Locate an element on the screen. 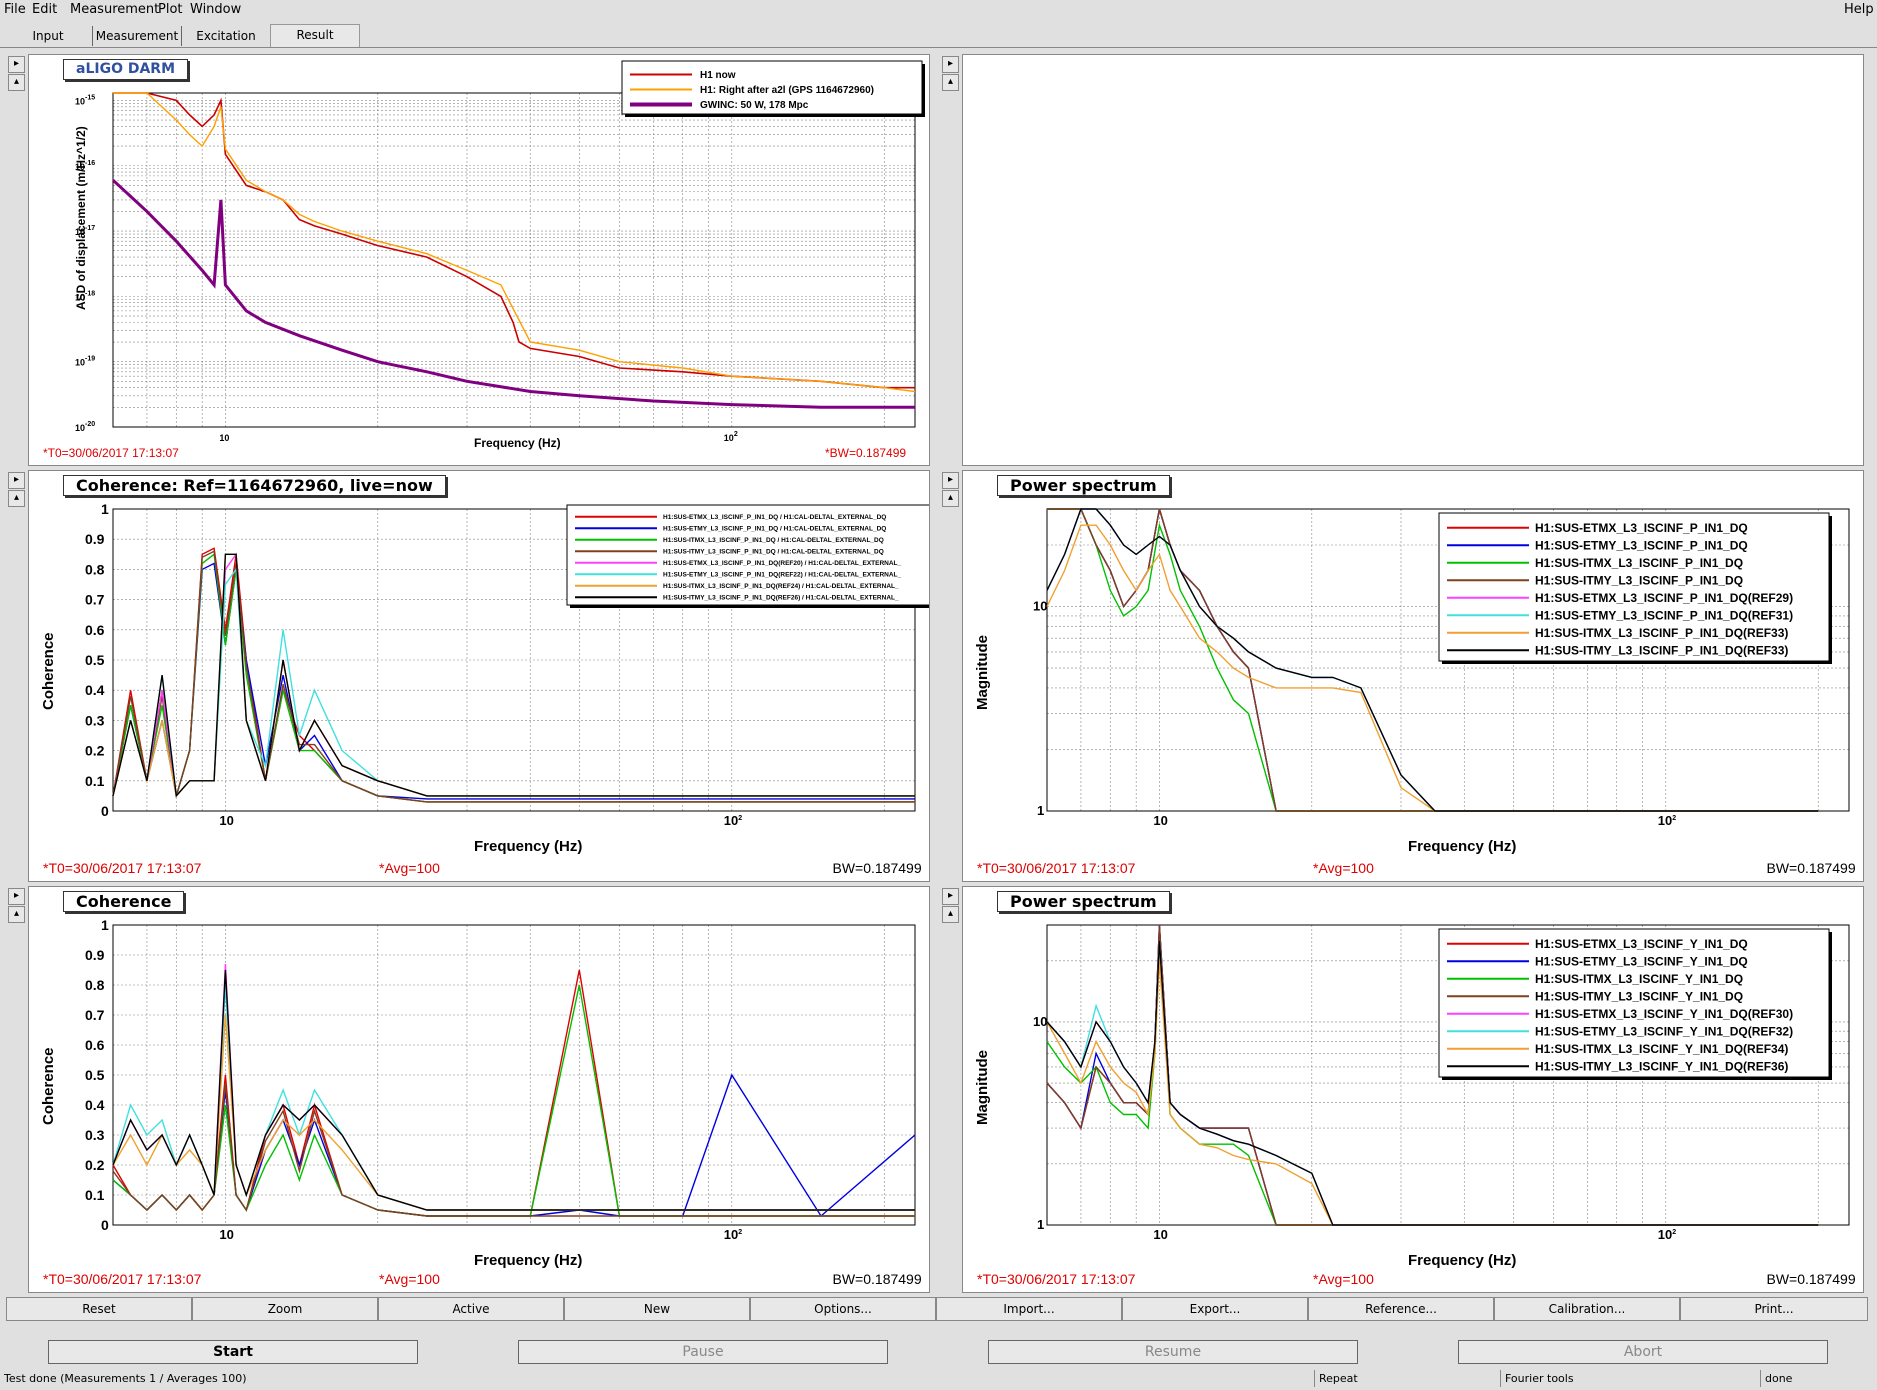 The width and height of the screenshot is (1877, 1390). legend-entry: H1:SUS-ITMY_L3_ISCINF_Y_IN1_DQ(REF36) is located at coordinates (1661, 1066).